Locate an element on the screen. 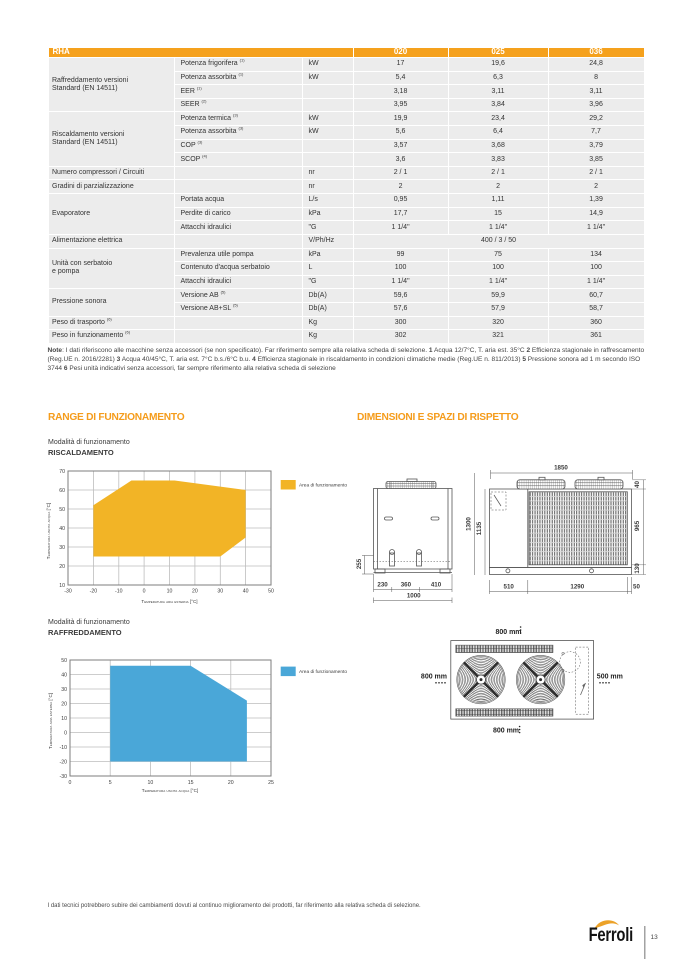  svg-text: 1850 is located at coordinates (561, 468).